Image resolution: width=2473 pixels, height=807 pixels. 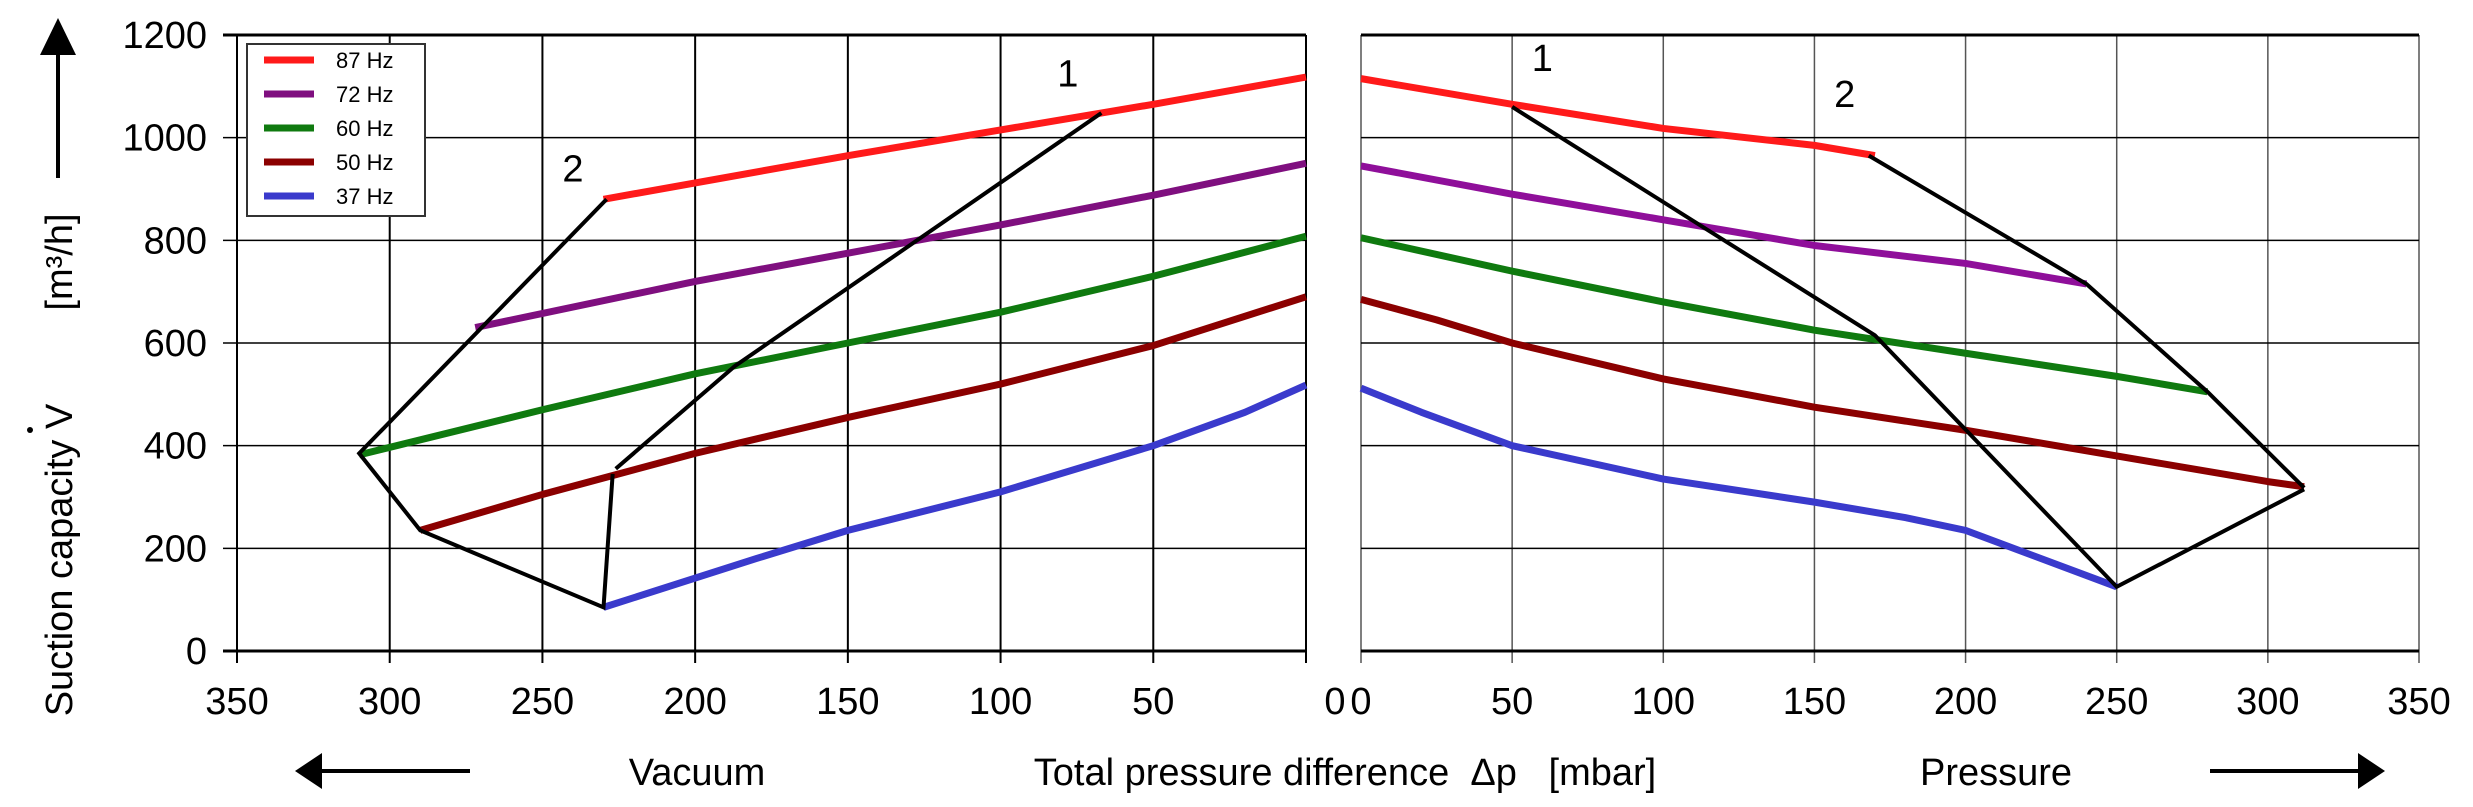 What do you see at coordinates (175, 241) in the screenshot?
I see `y-tick-label: 800` at bounding box center [175, 241].